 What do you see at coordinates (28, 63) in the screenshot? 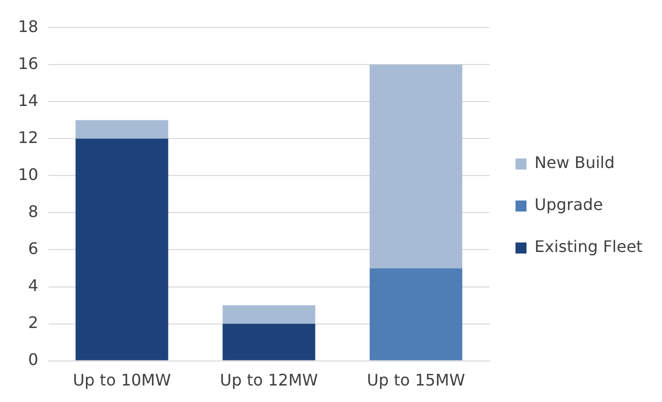
I see `y-tick-label: 16` at bounding box center [28, 63].